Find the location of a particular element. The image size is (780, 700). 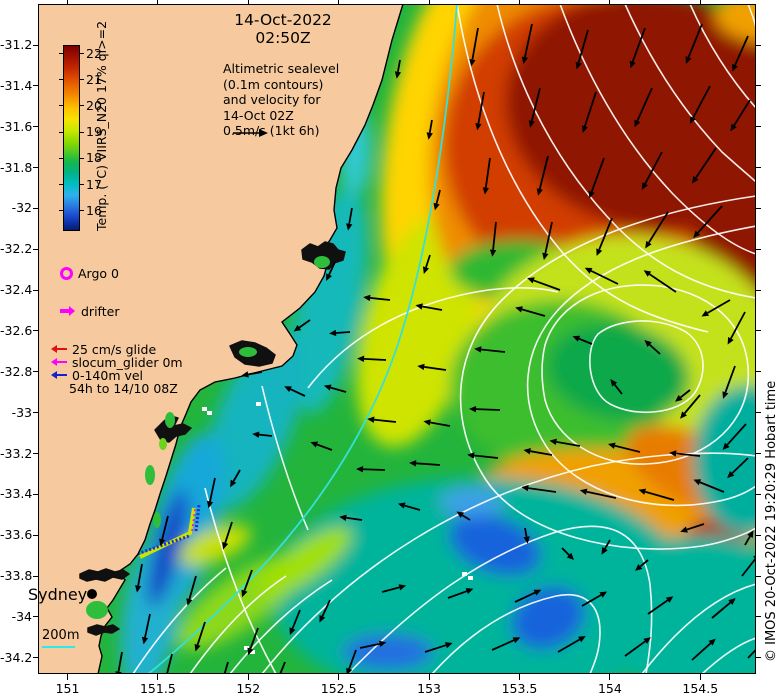

y-tick-label: -32.4 is located at coordinates (16, 290).